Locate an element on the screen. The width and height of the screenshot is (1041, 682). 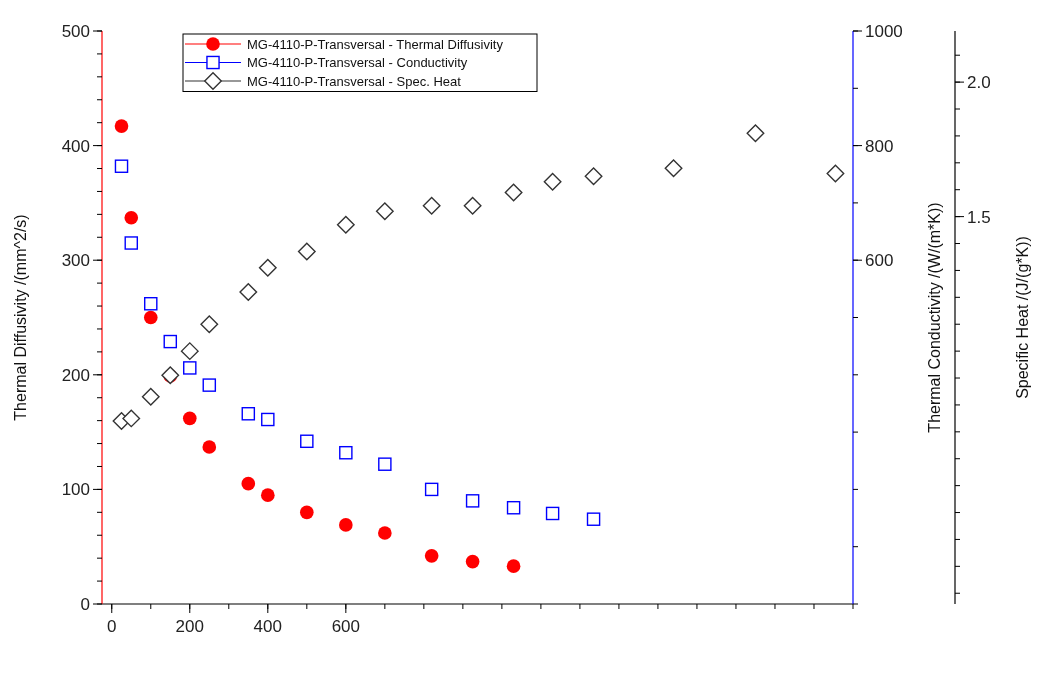
y3-axis-title: Specific Heat /(J/(g*K)) is located at coordinates (1023, 317).